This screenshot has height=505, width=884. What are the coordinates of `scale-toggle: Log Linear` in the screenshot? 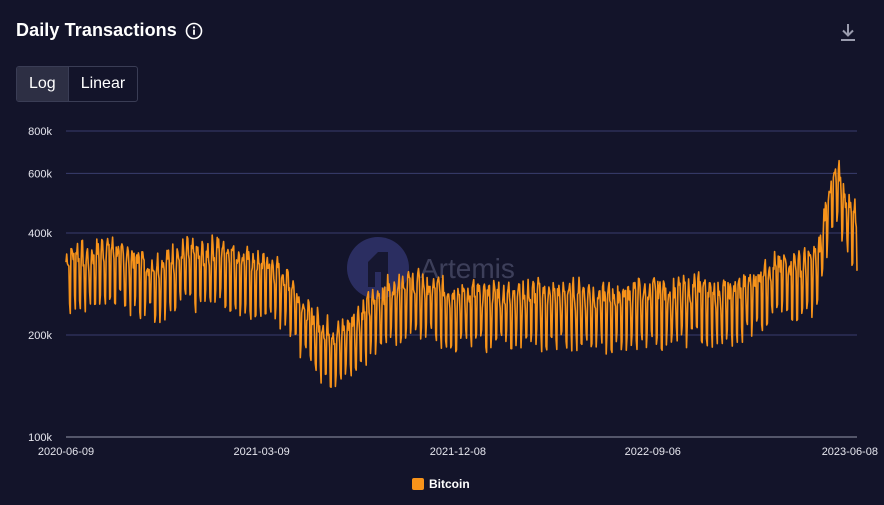 It's located at (77, 84).